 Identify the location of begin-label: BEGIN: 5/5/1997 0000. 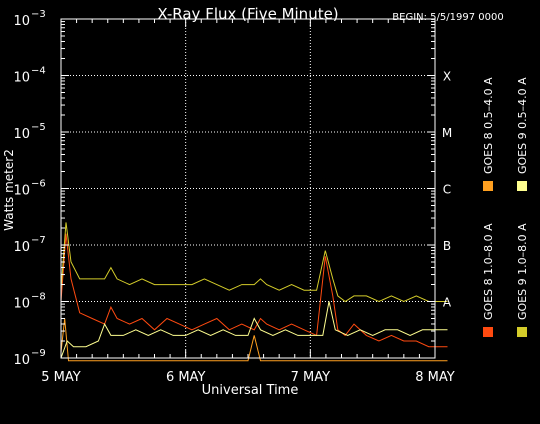
(447, 17).